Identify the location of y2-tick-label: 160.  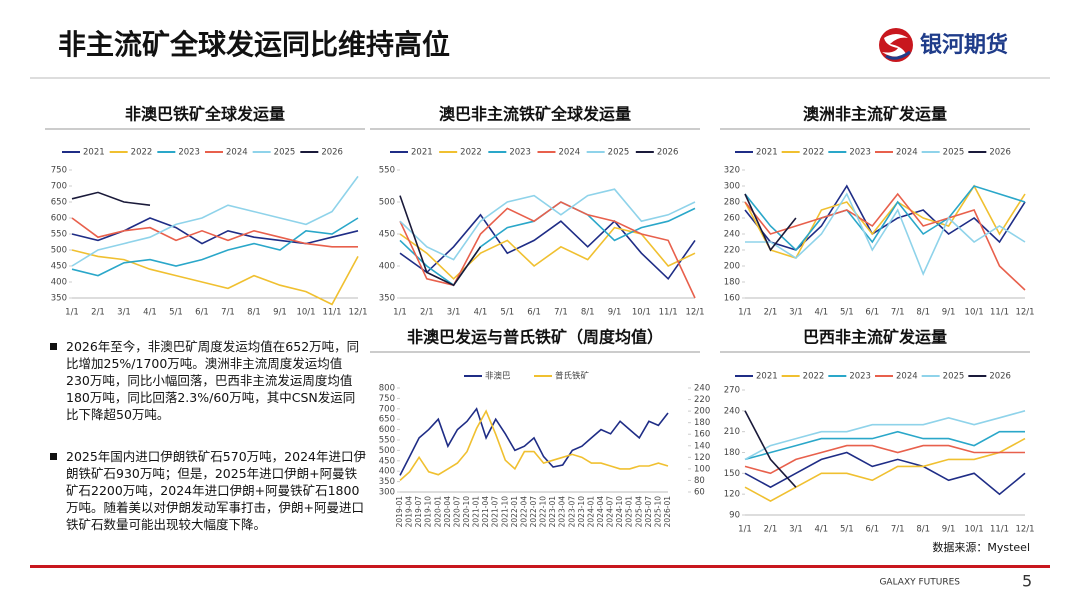
(702, 435).